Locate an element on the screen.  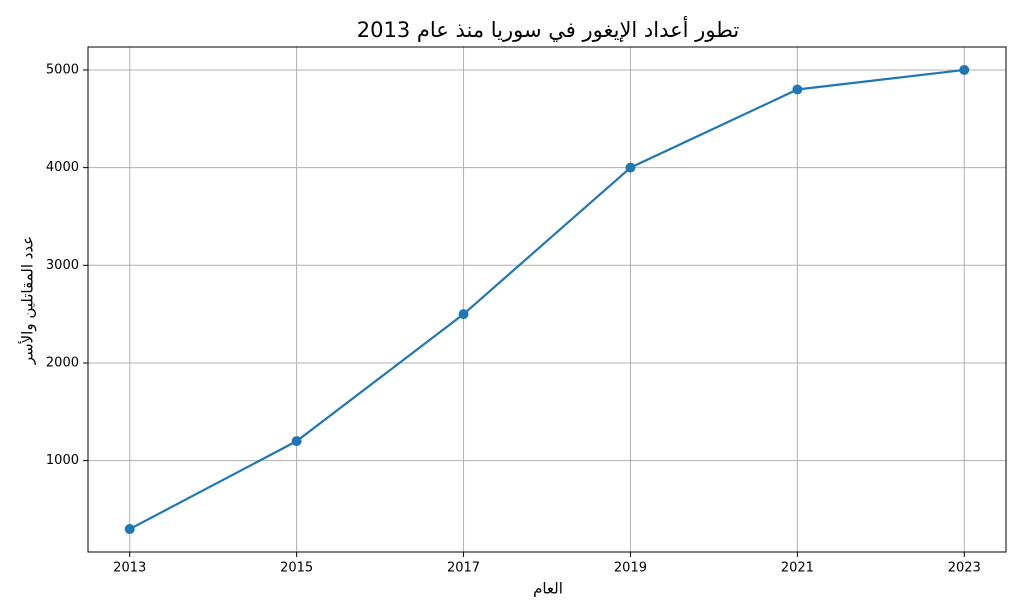
x-tick-label: 2013 is located at coordinates (129, 568).